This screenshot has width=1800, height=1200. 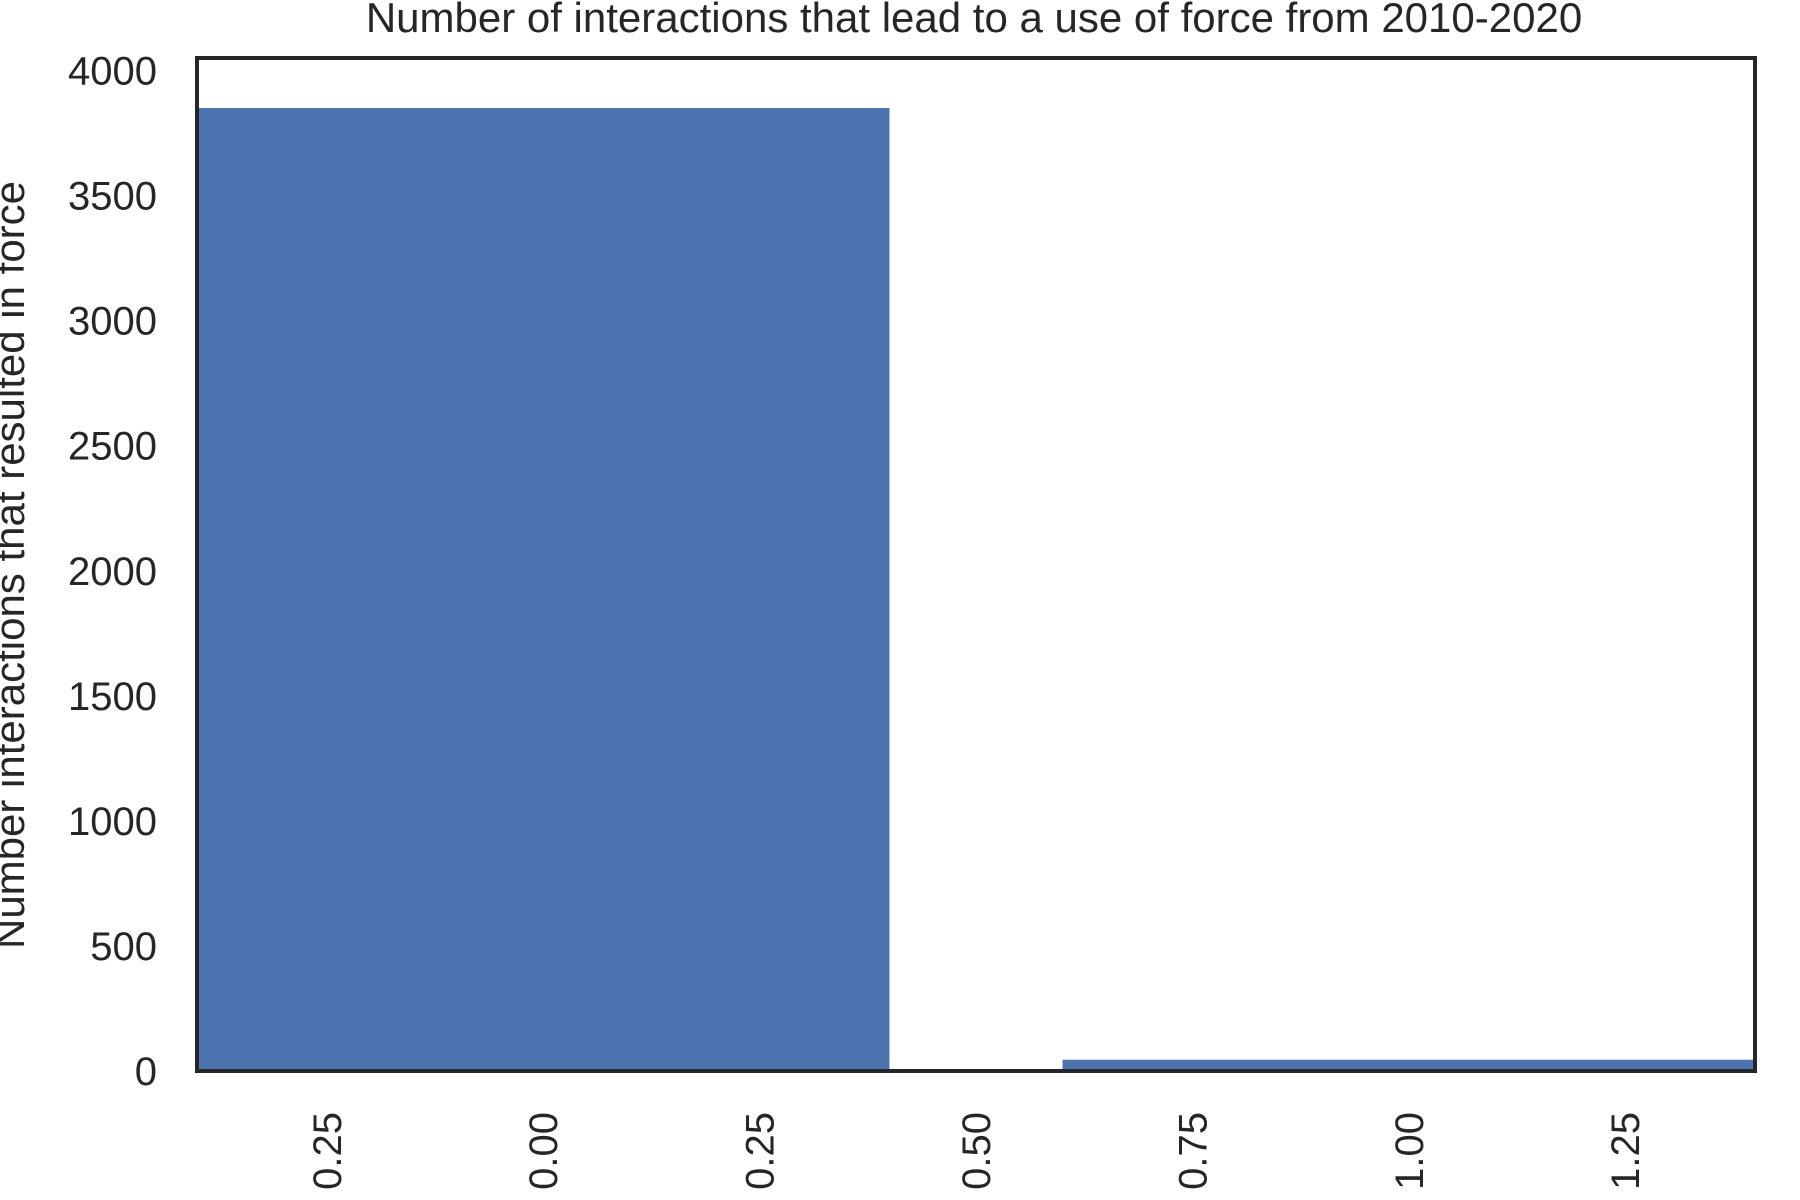 I want to click on x-tick-label: 0.50, so click(x=977, y=1151).